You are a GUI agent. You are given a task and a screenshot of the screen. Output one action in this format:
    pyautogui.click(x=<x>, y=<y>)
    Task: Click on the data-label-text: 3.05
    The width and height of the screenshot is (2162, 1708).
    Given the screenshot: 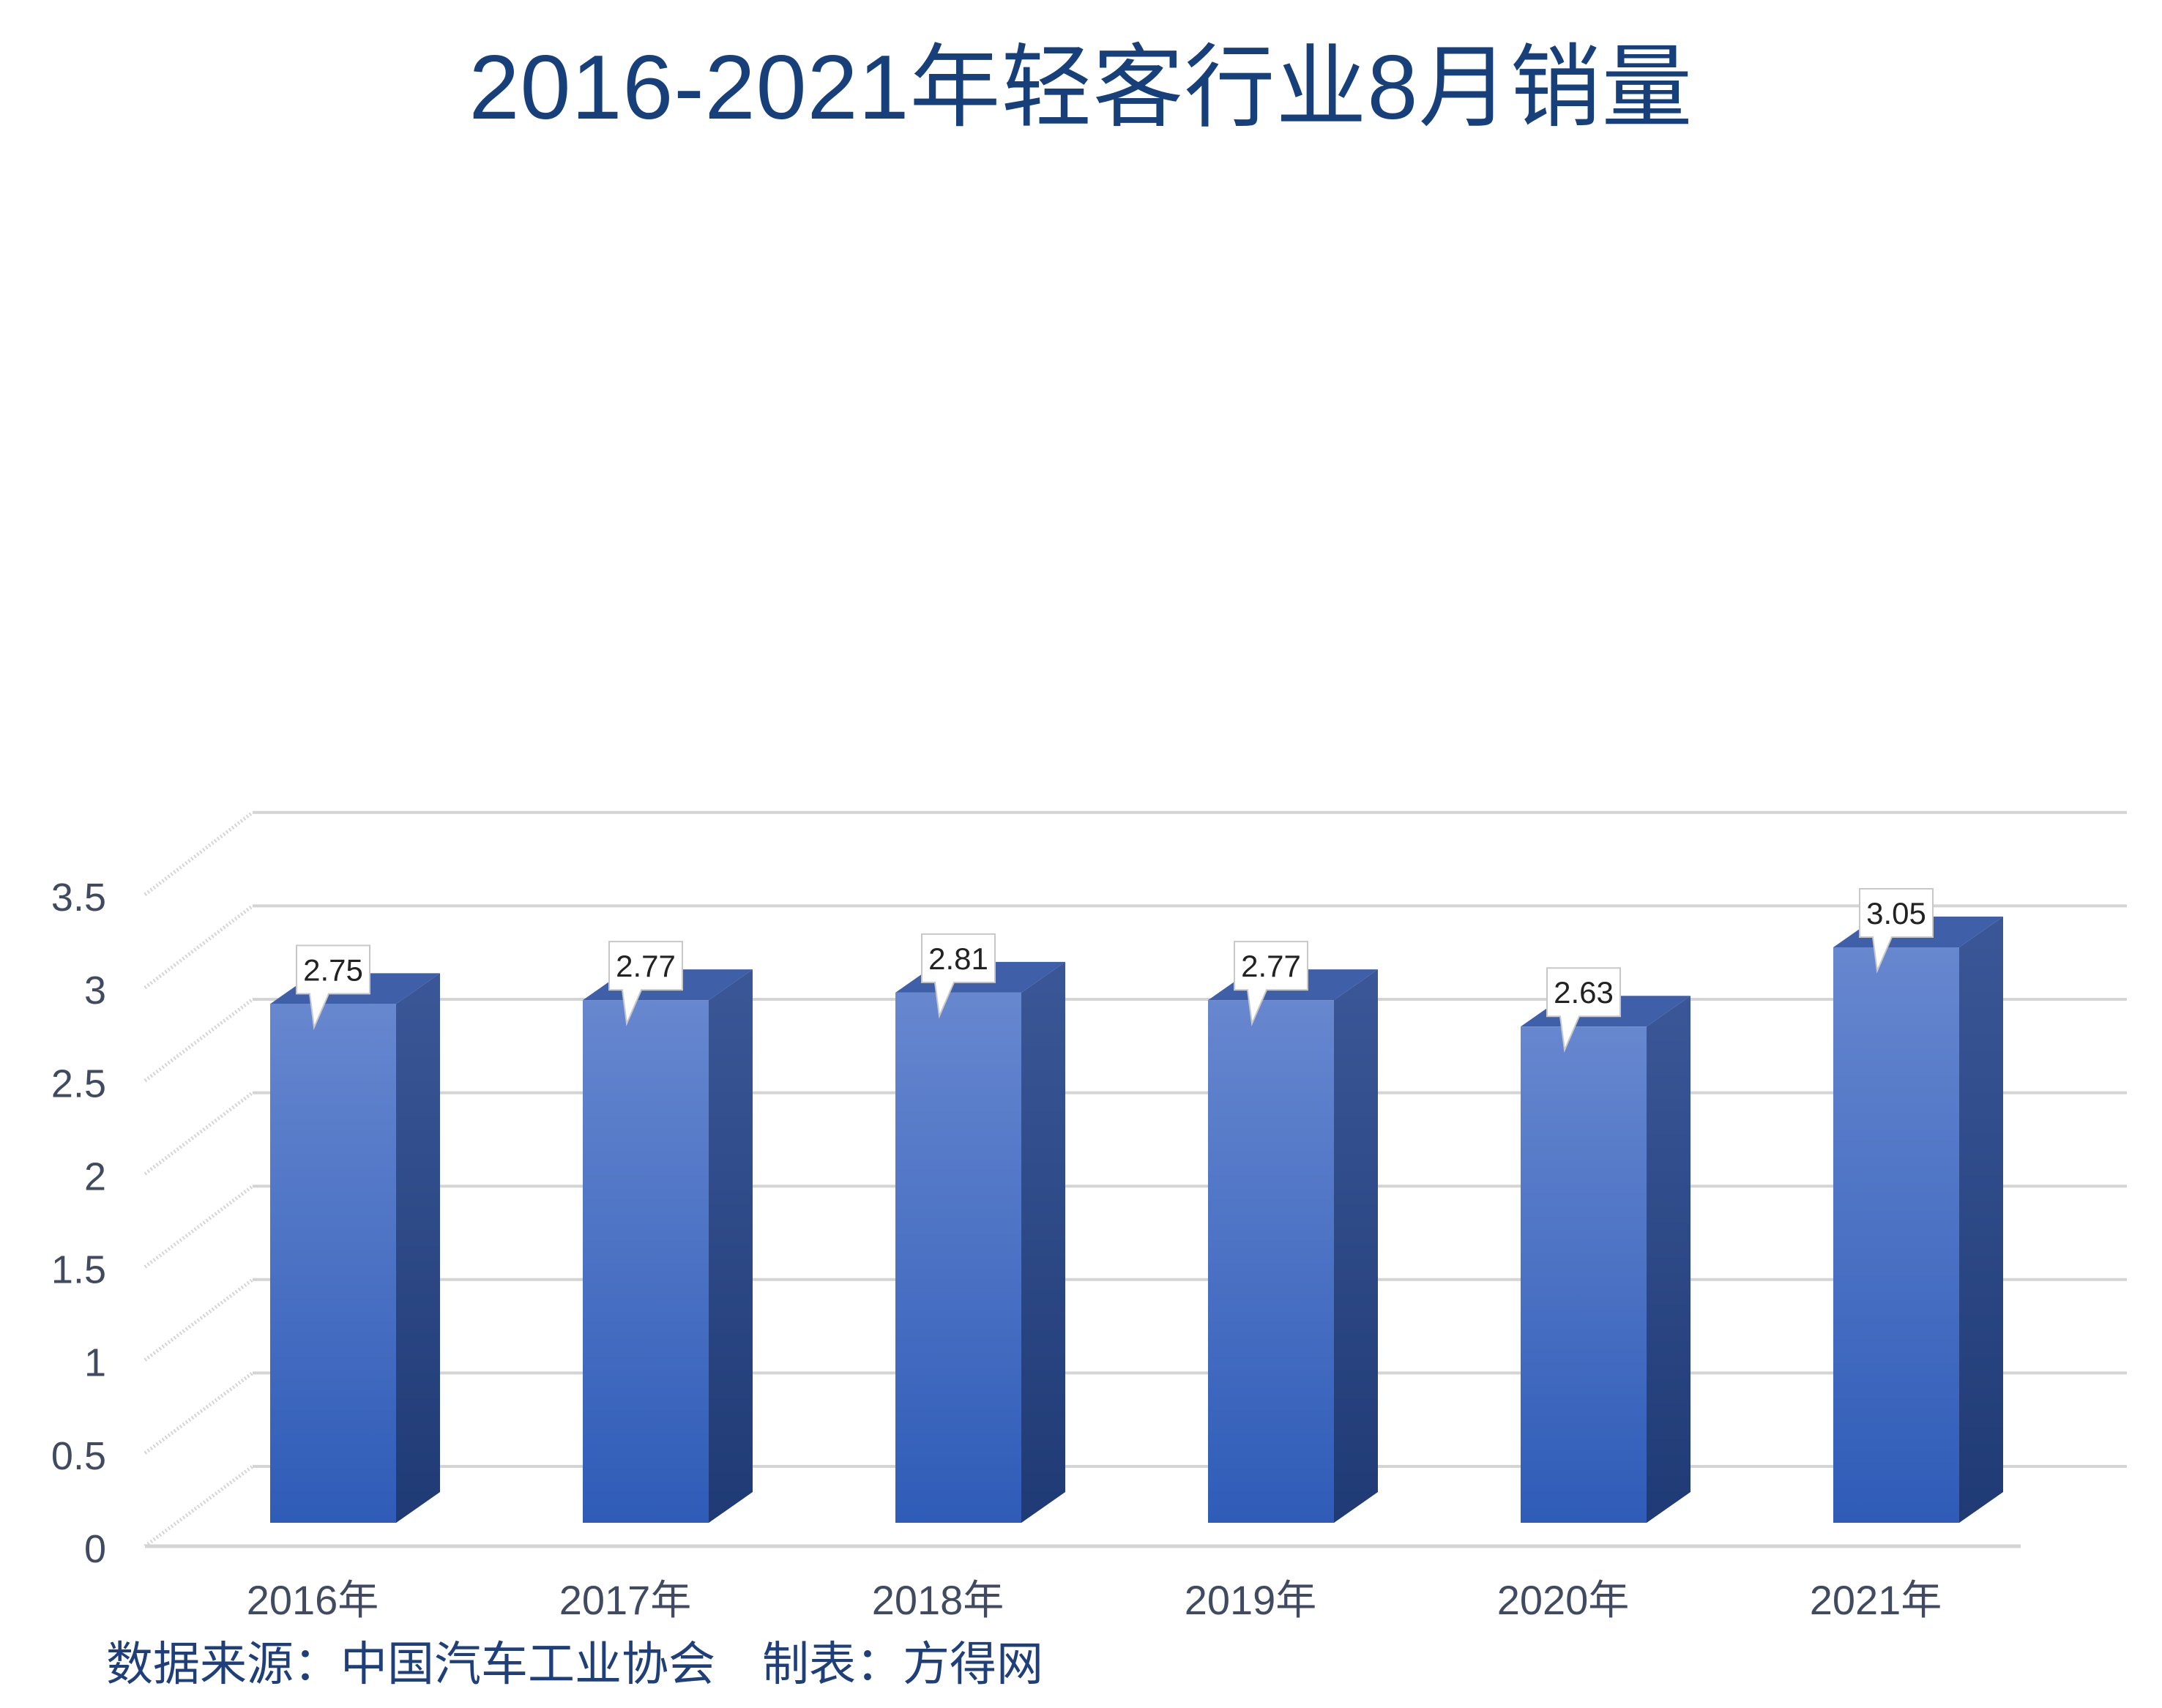 What is the action you would take?
    pyautogui.click(x=1896, y=914)
    